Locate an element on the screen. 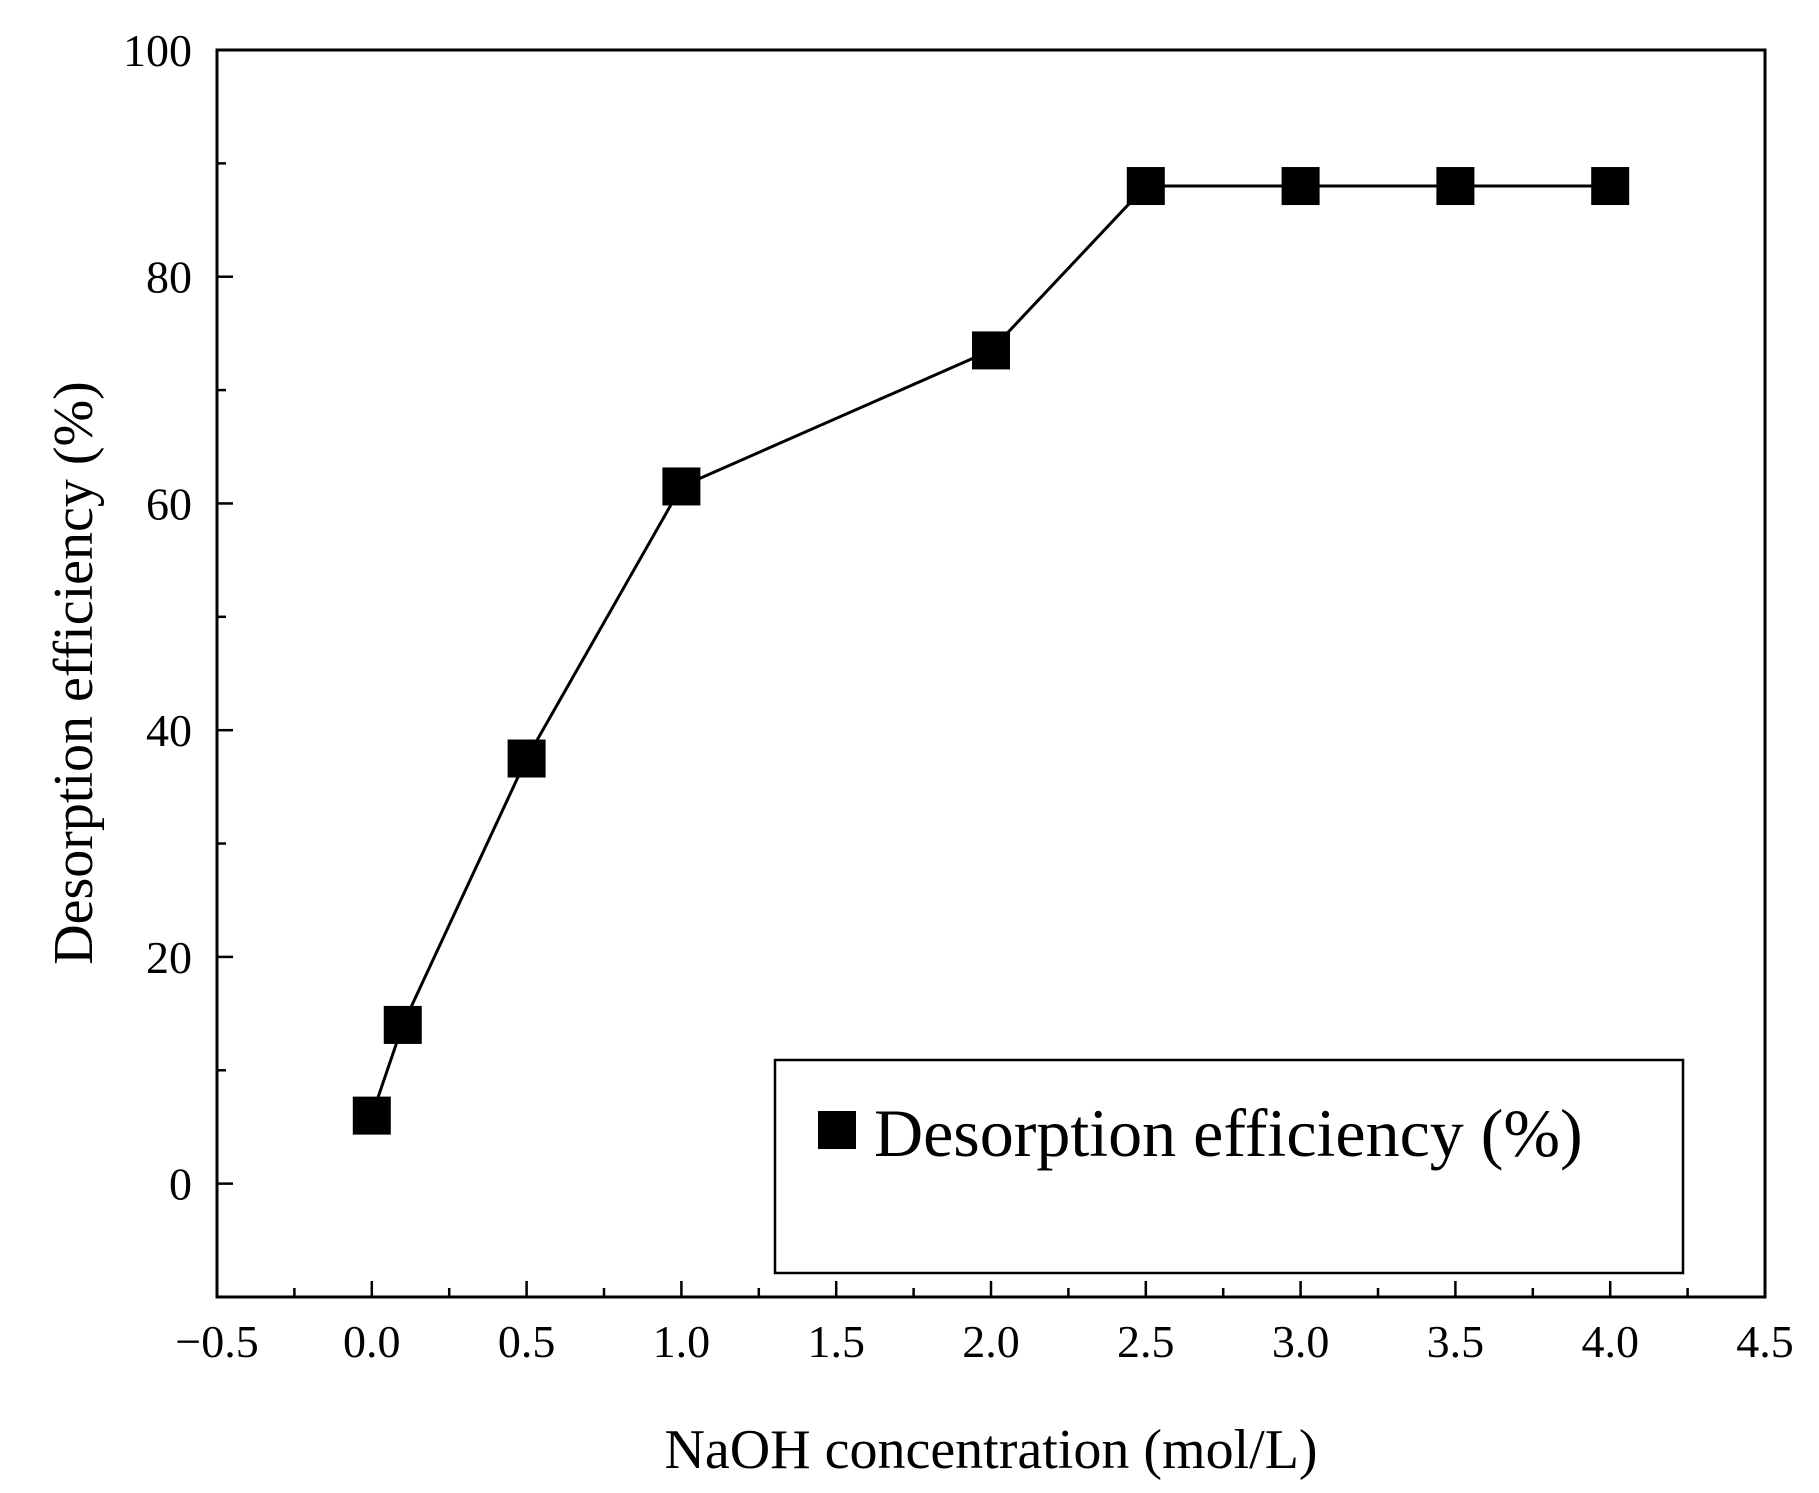 The width and height of the screenshot is (1819, 1493). y-tick-label: 20 is located at coordinates (169, 957).